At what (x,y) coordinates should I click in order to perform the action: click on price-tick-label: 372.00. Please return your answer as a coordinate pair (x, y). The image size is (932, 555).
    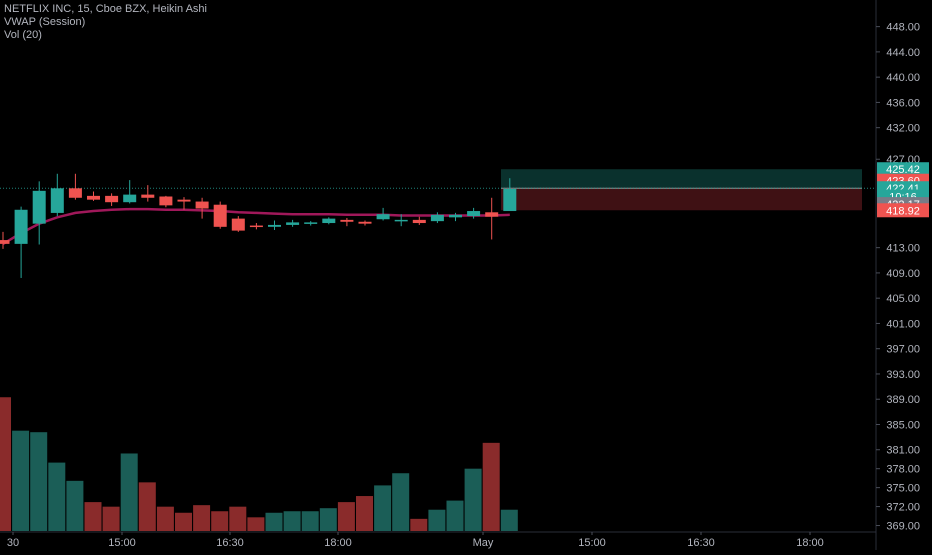
    Looking at the image, I should click on (903, 508).